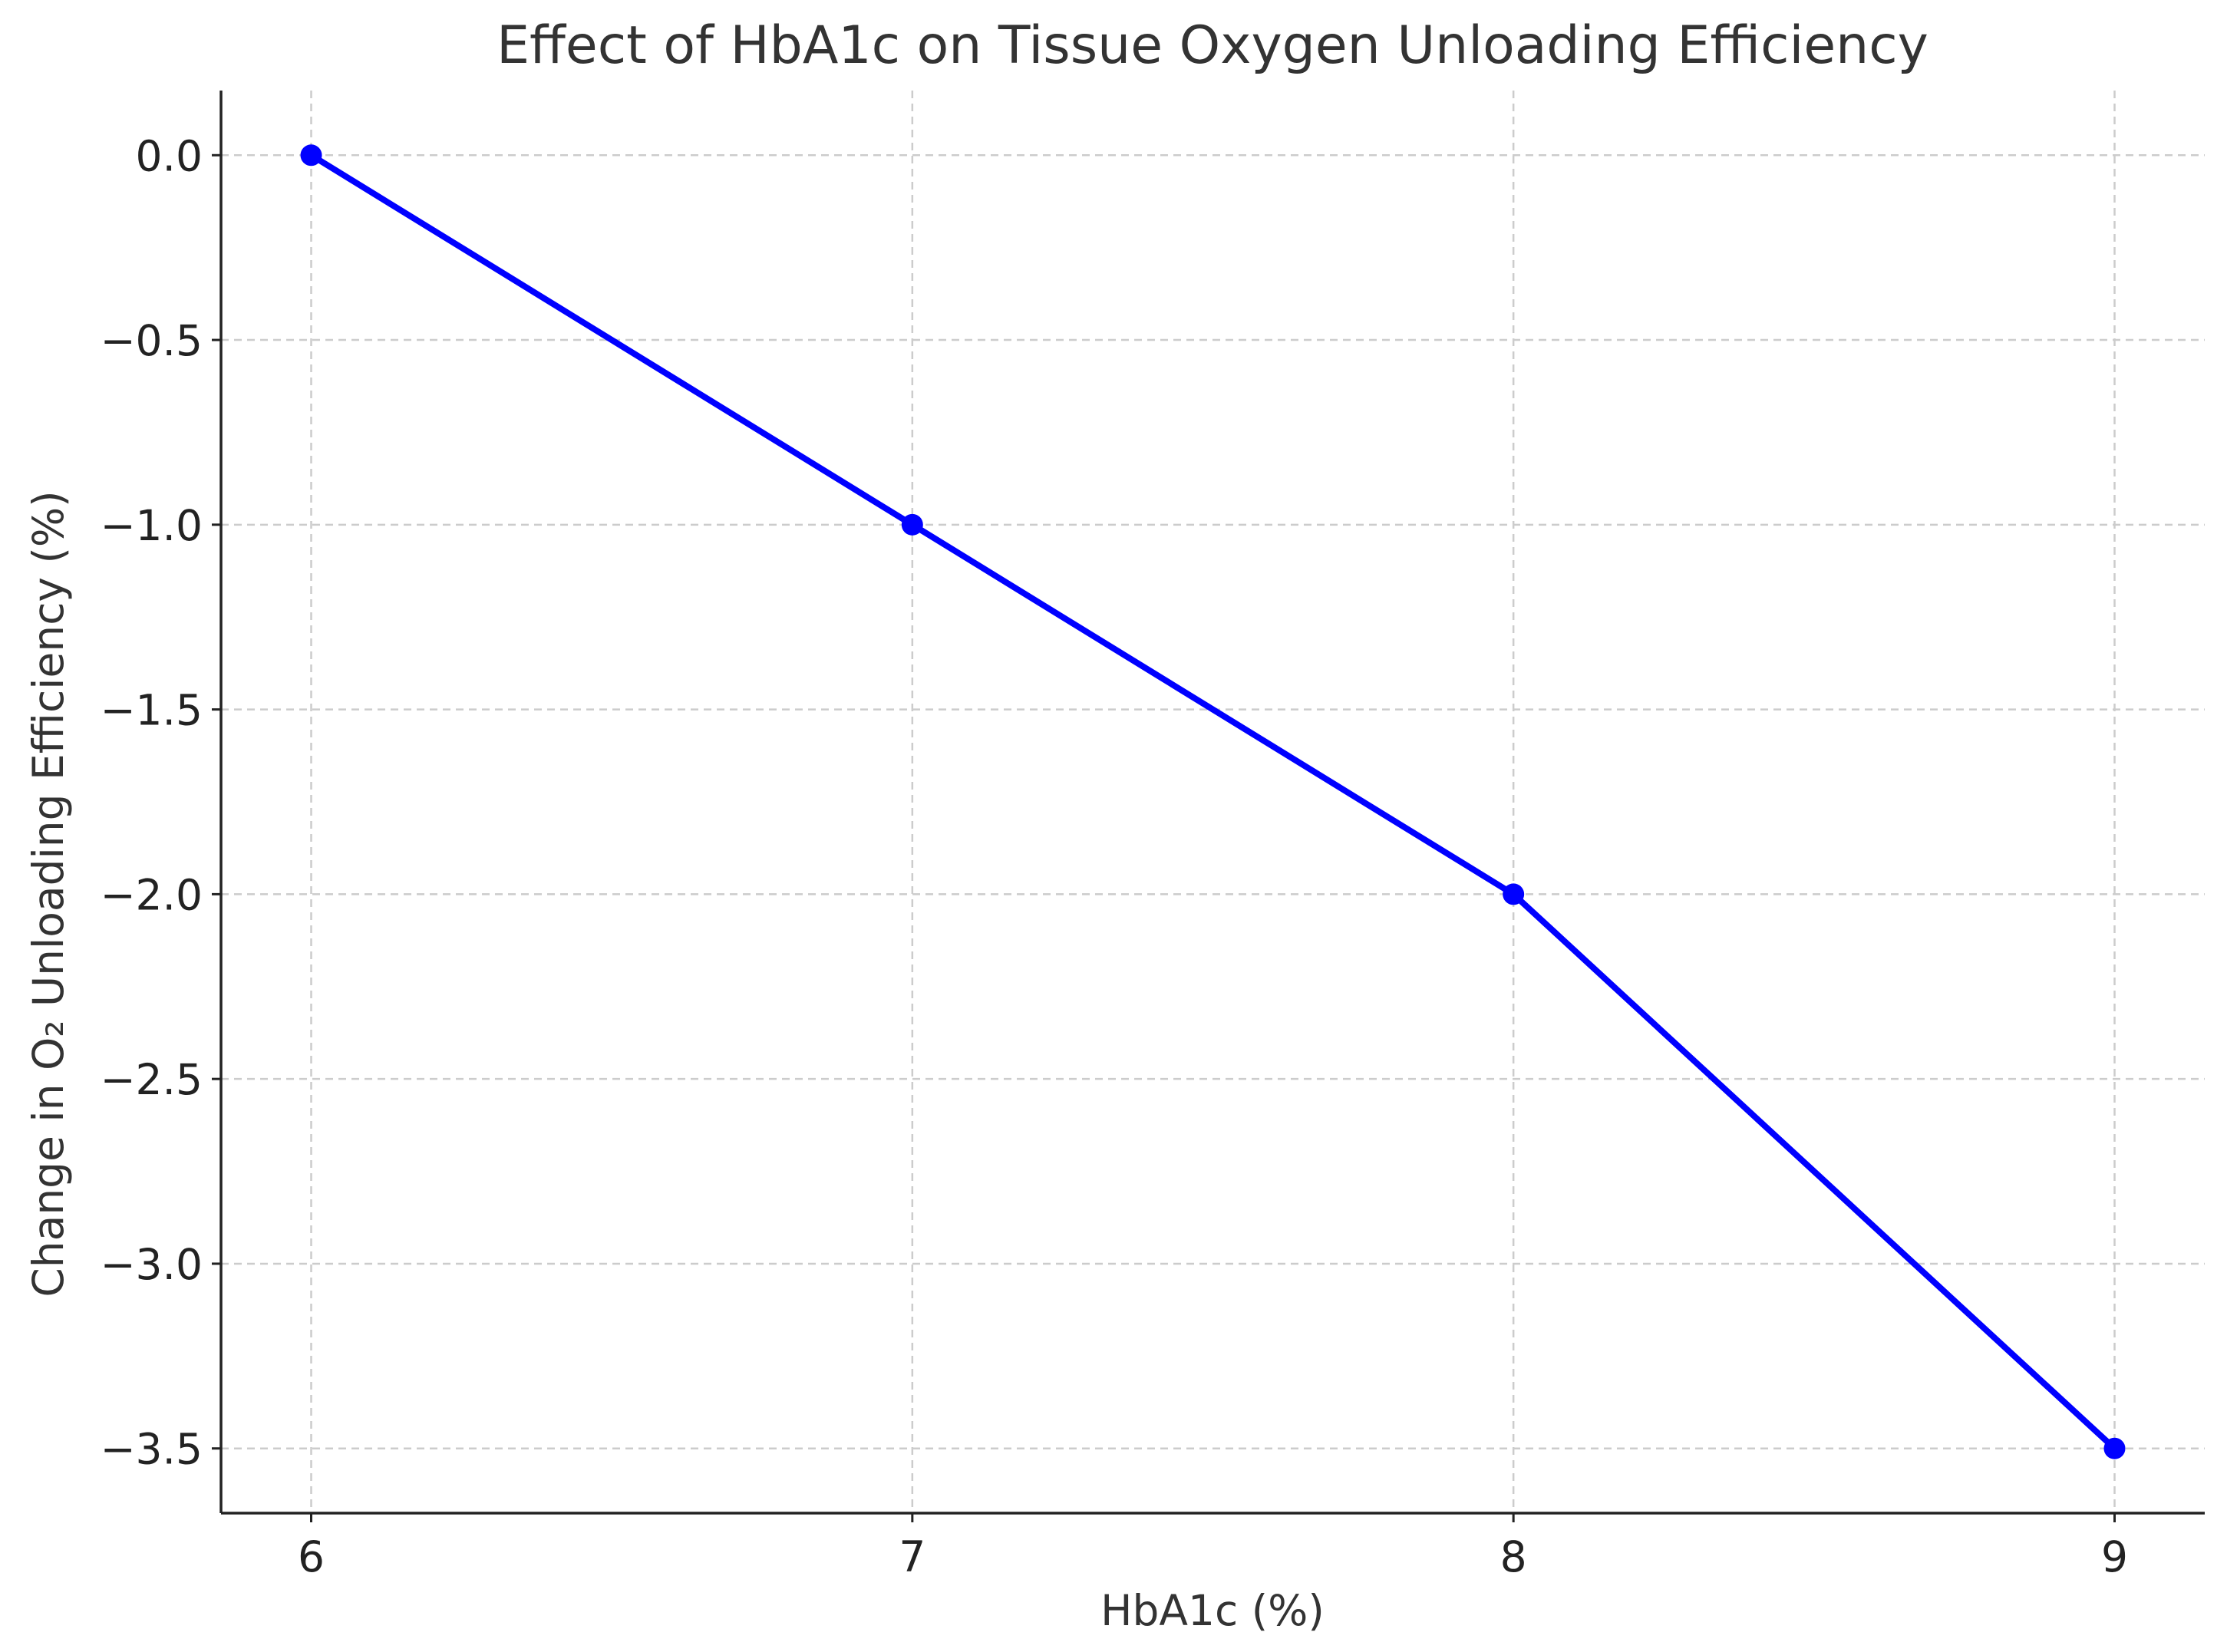 The image size is (2227, 1652). I want to click on y-tick-label-7: −3.5, so click(151, 1449).